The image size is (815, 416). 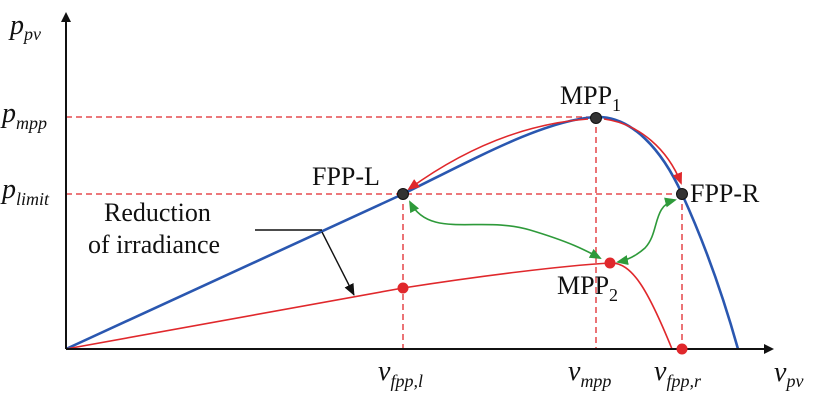 I want to click on x-tick-vfppl: vfpp,l, so click(x=400, y=373).